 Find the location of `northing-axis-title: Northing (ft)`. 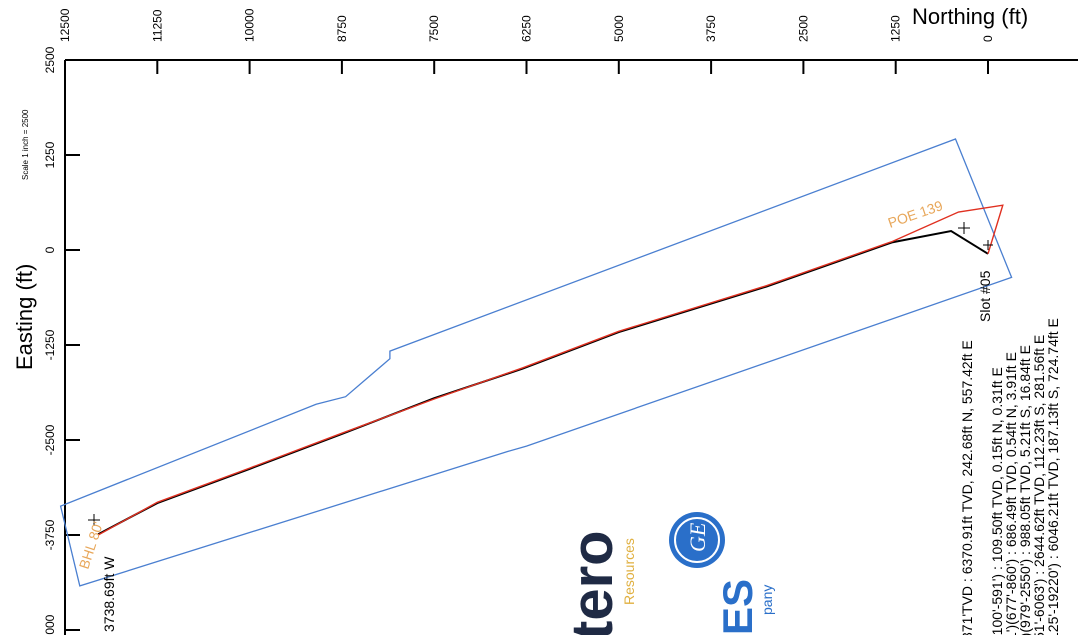

northing-axis-title: Northing (ft) is located at coordinates (970, 16).